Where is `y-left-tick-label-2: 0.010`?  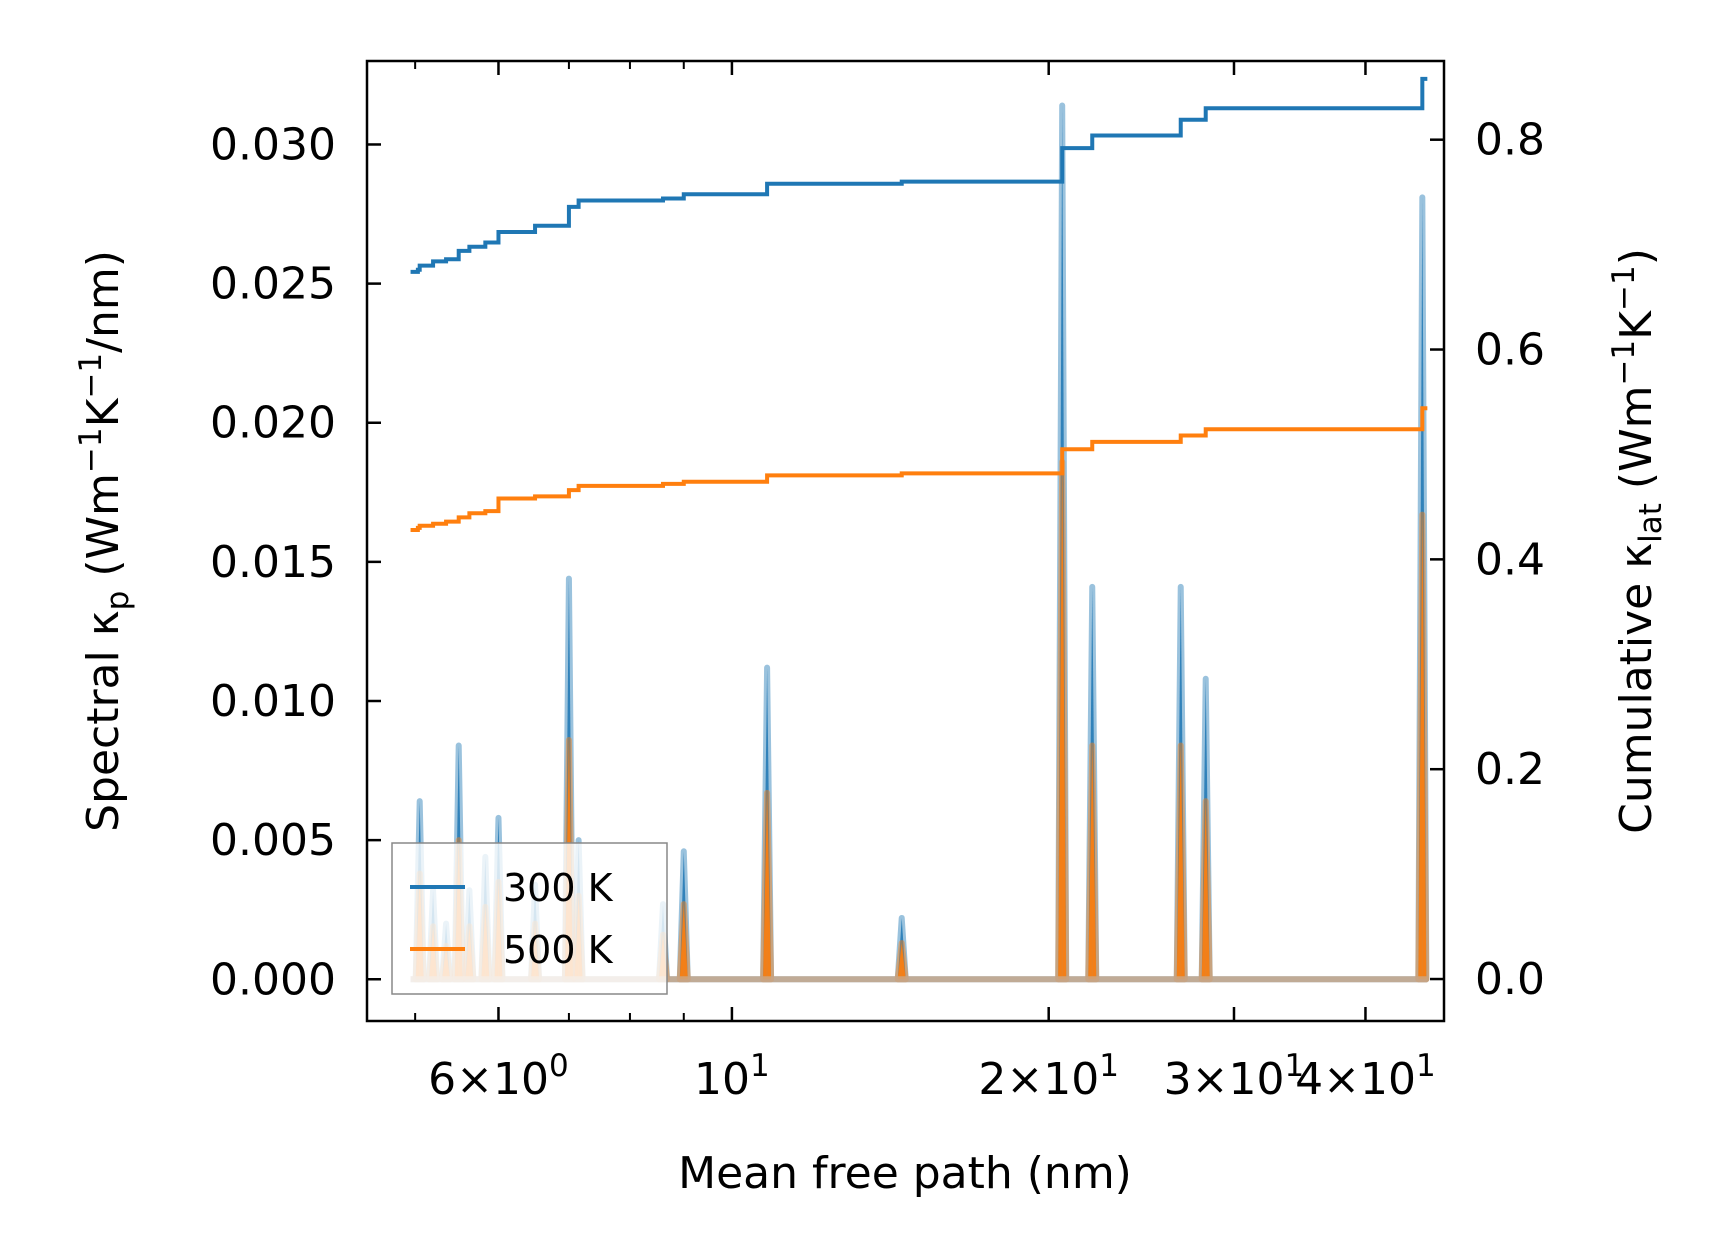 y-left-tick-label-2: 0.010 is located at coordinates (273, 701).